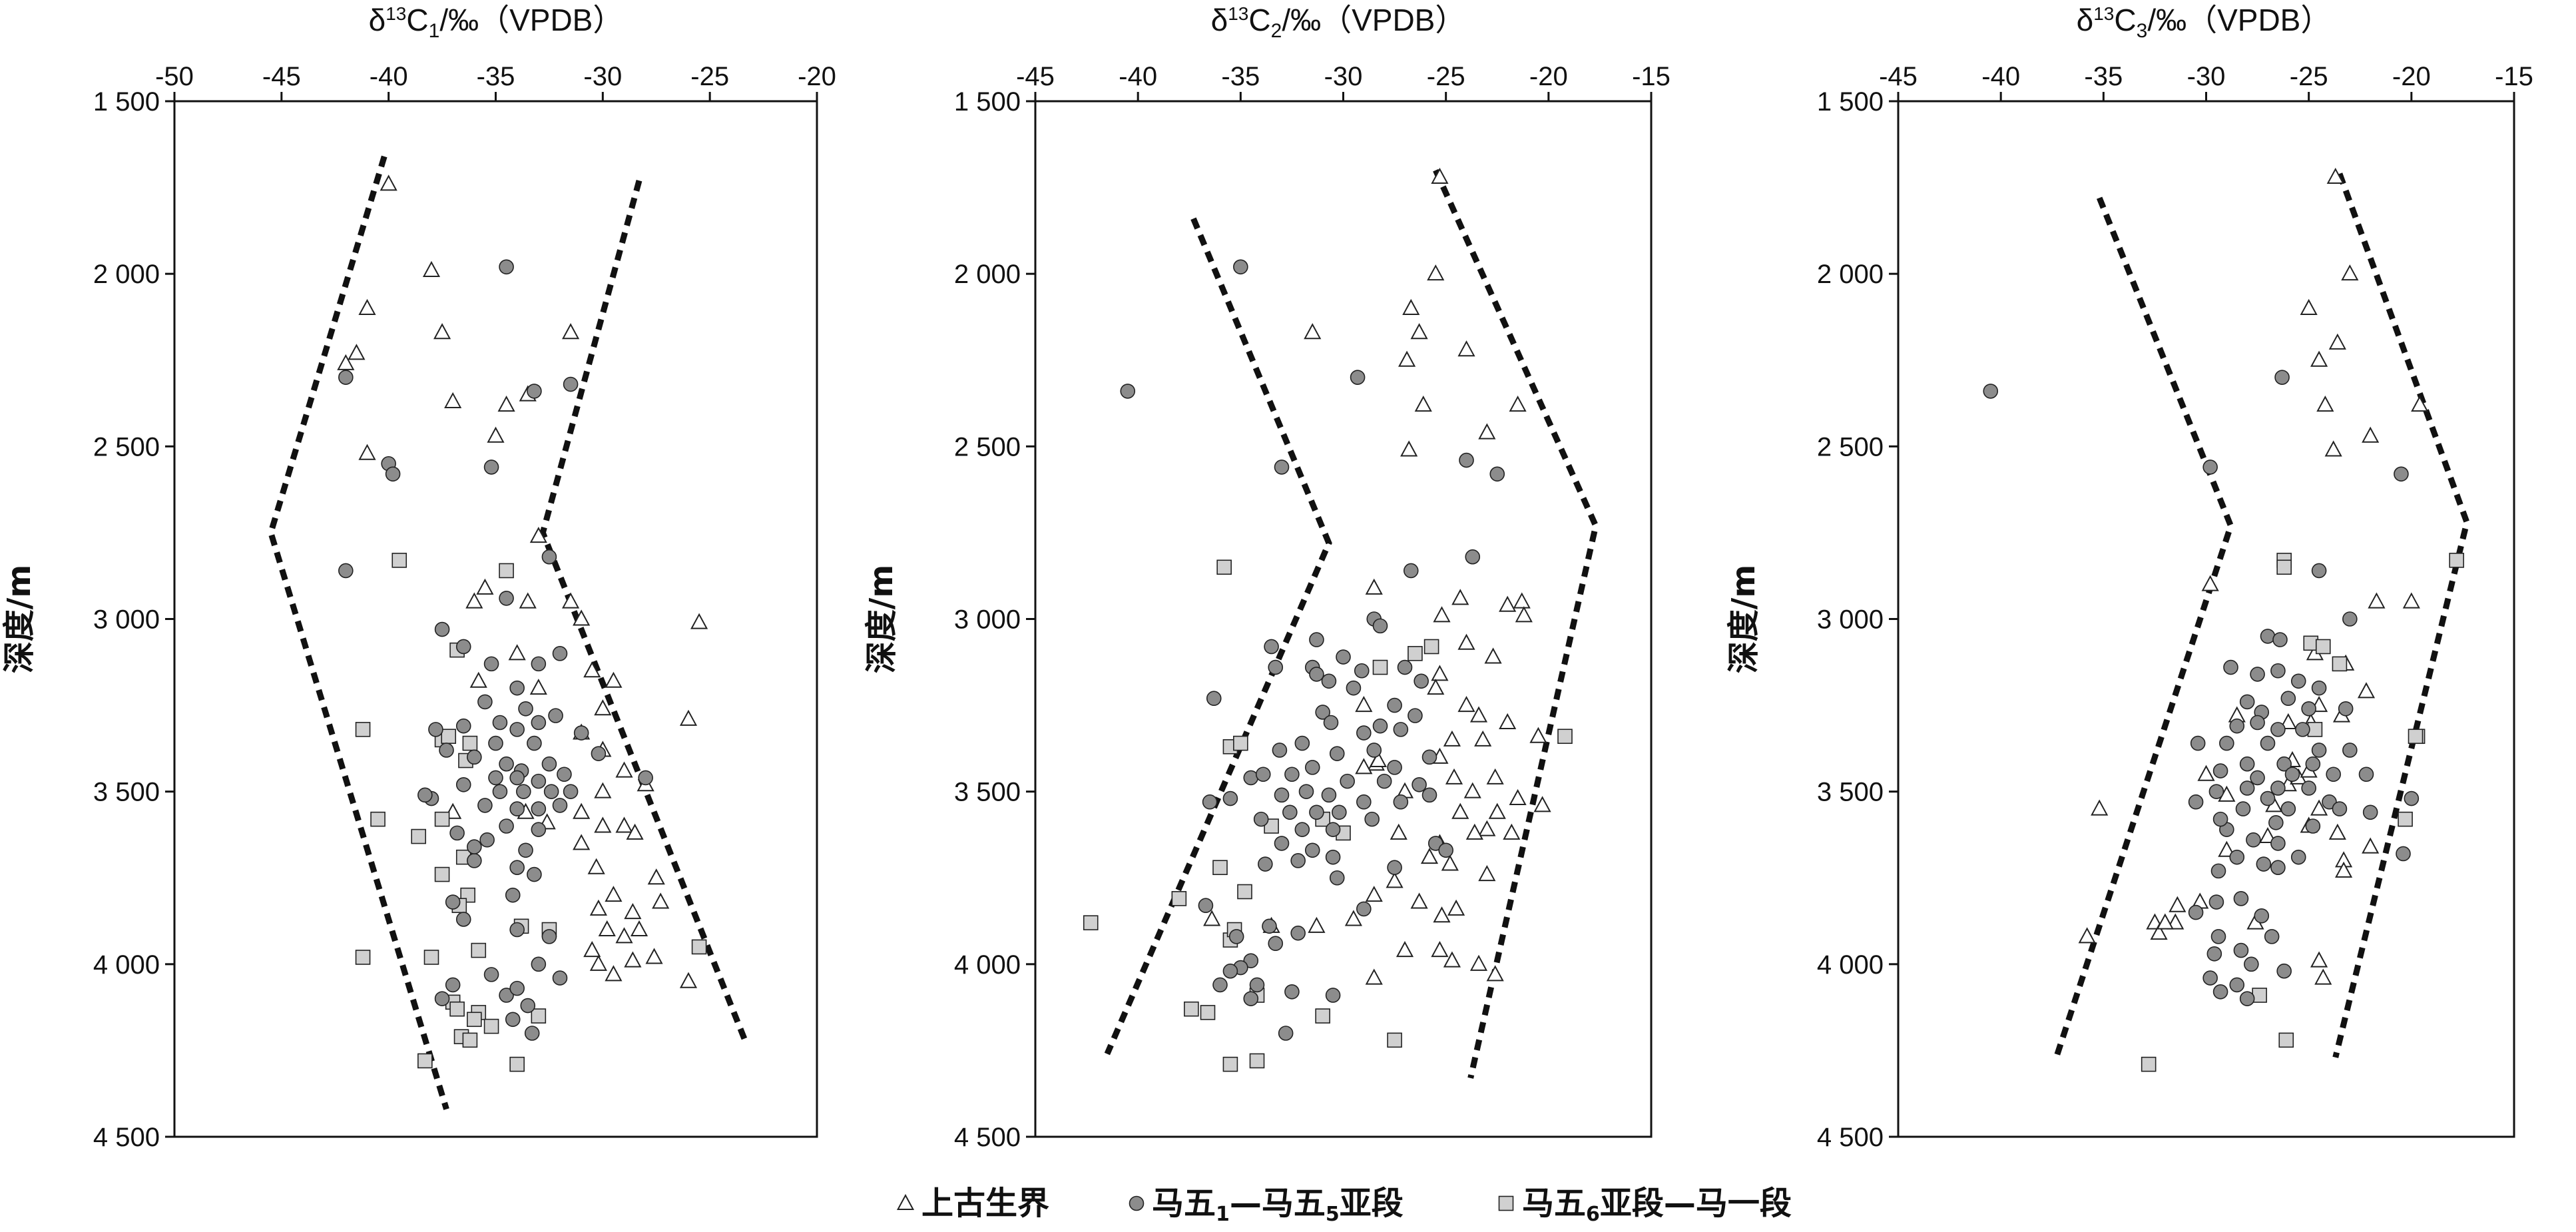  Describe the element at coordinates (1851, 274) in the screenshot. I see `y-tick-label: 2 000` at that location.